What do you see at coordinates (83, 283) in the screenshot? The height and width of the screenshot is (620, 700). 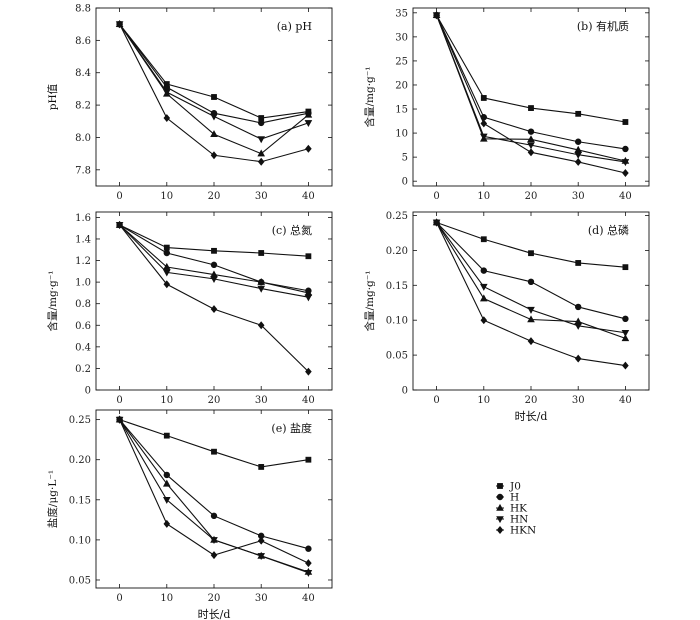 I see `y-tick-label: 1.0` at bounding box center [83, 283].